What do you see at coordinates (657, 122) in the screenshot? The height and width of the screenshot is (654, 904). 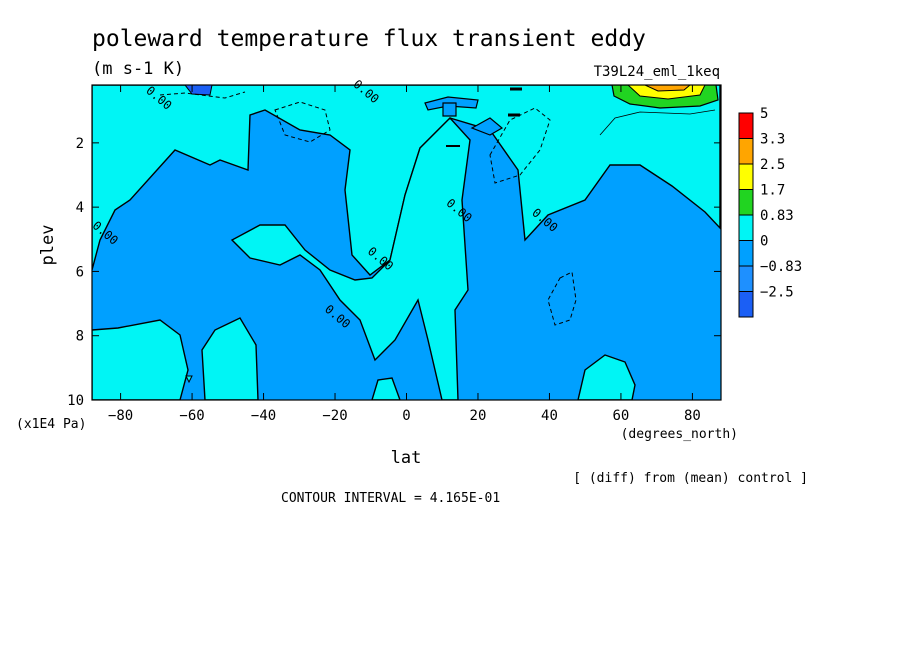 I see `contour-thin-ne` at bounding box center [657, 122].